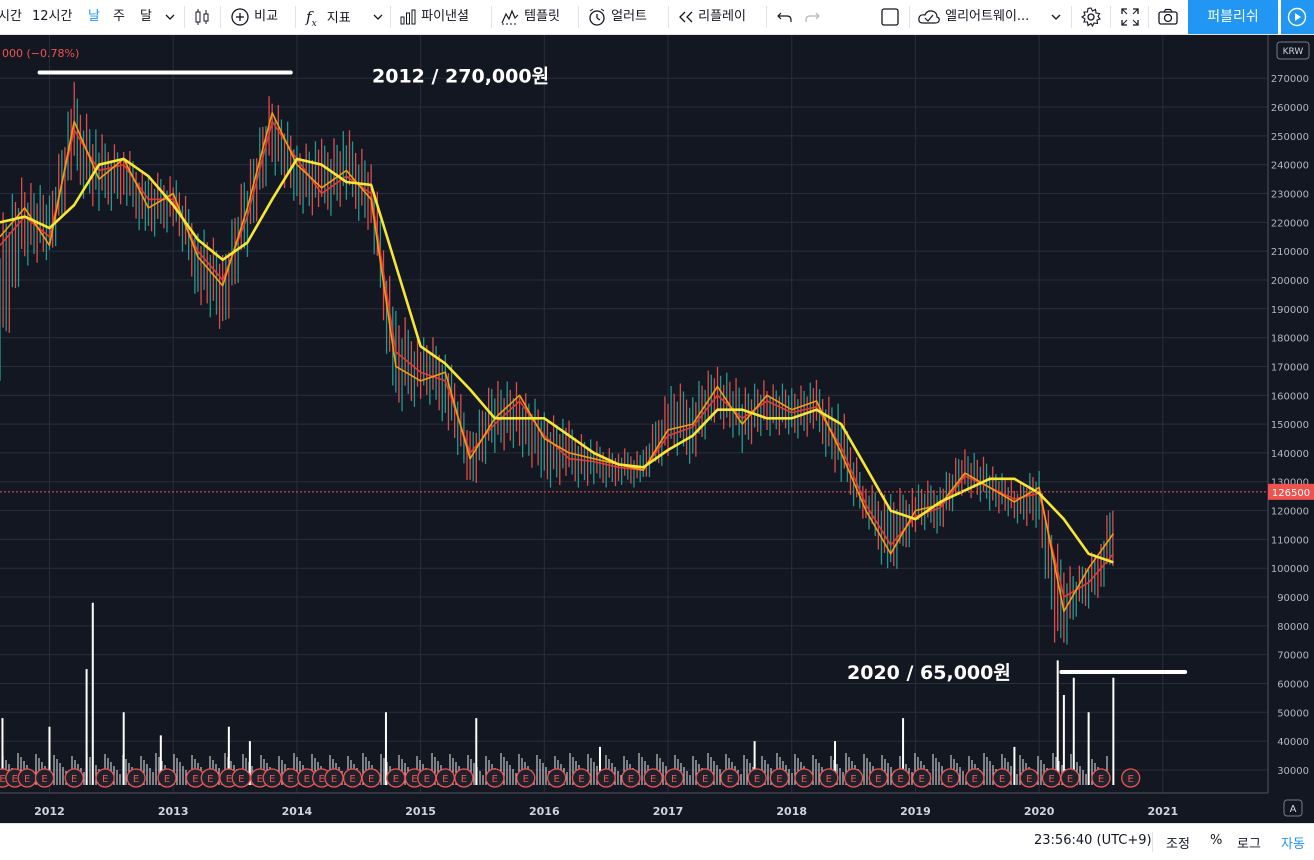 The width and height of the screenshot is (1314, 860). I want to click on financials-button: 파이낸셜, so click(434, 17).